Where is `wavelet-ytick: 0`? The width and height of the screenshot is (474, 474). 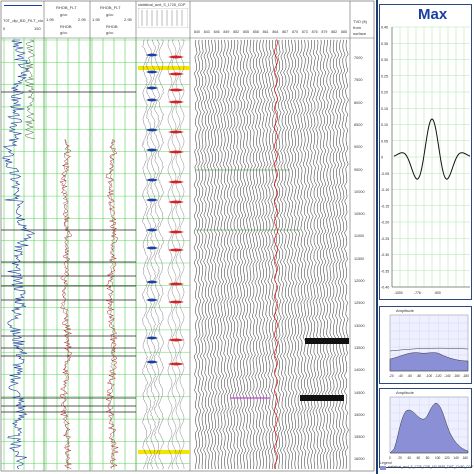 wavelet-ytick: 0 is located at coordinates (382, 158).